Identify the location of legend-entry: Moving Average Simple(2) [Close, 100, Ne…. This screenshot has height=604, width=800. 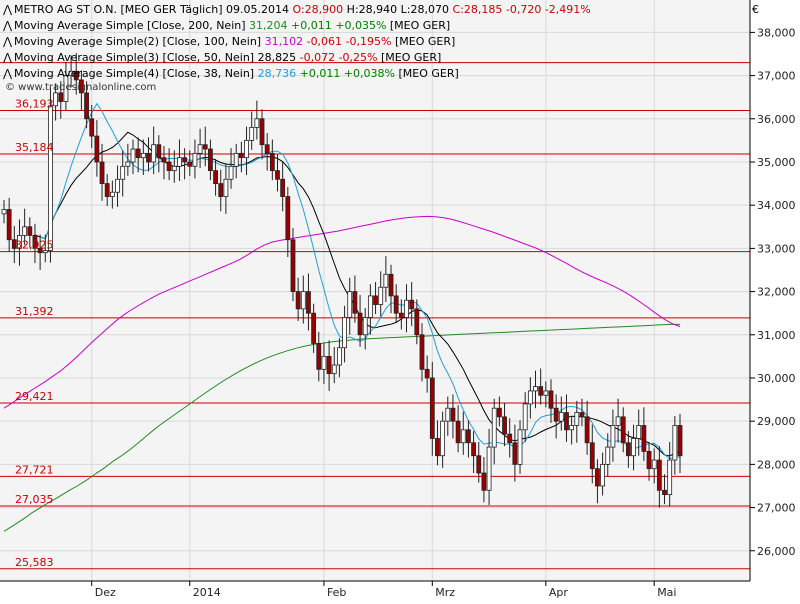
(234, 41).